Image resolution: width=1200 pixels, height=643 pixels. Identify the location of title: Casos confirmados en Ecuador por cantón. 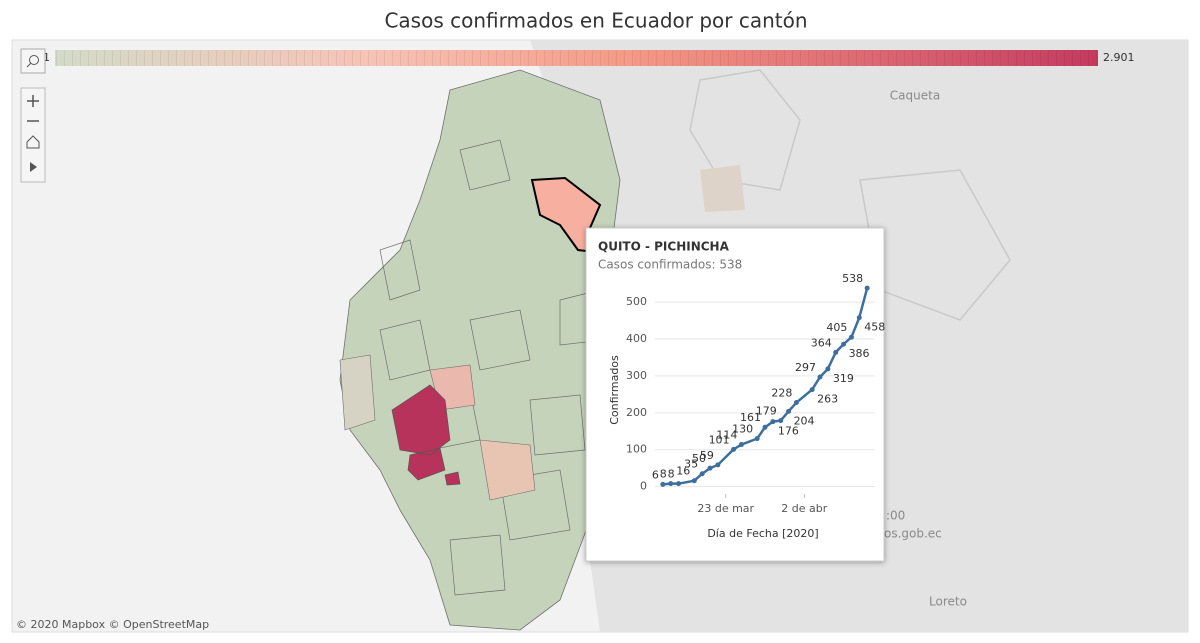
(595, 21).